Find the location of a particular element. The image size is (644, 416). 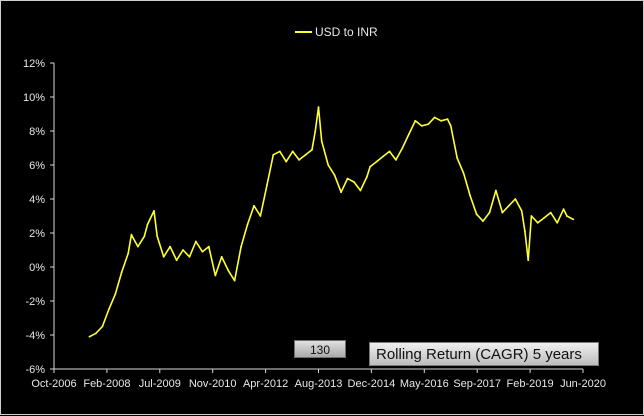

y-tick-label: -4% is located at coordinates (35, 336).